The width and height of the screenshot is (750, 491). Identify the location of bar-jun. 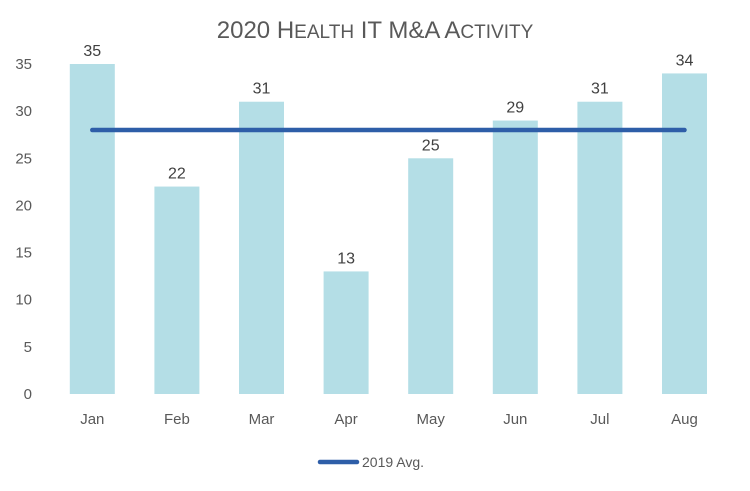
(515, 257).